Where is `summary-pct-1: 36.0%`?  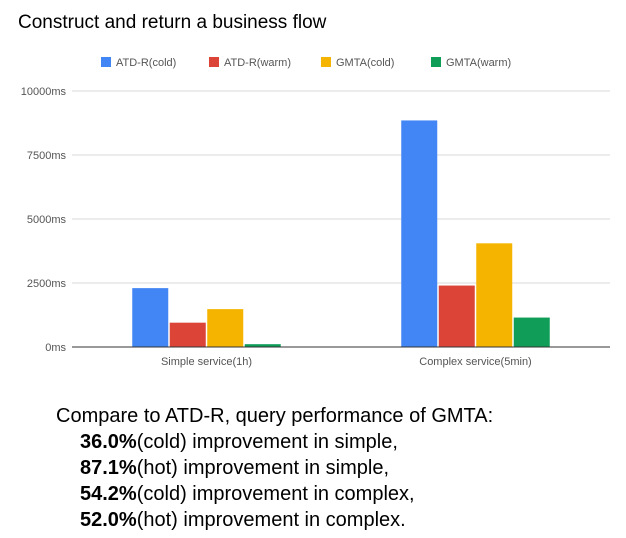
summary-pct-1: 36.0% is located at coordinates (108, 442).